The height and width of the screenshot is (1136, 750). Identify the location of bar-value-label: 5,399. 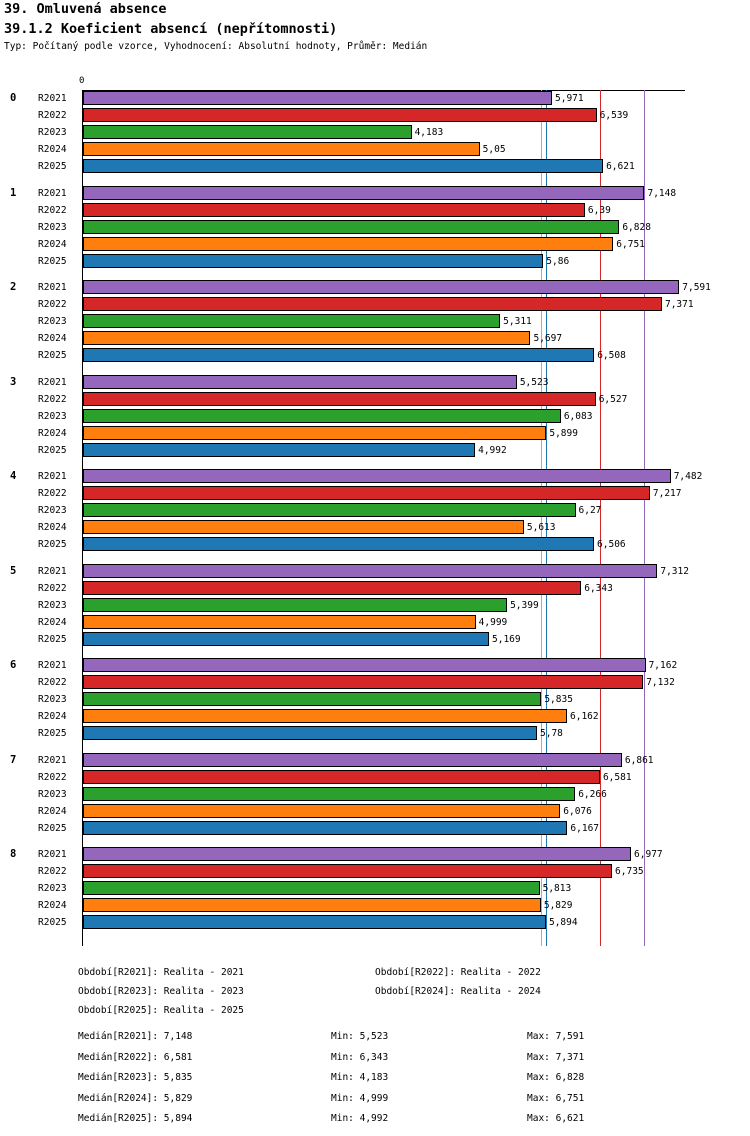
(524, 605).